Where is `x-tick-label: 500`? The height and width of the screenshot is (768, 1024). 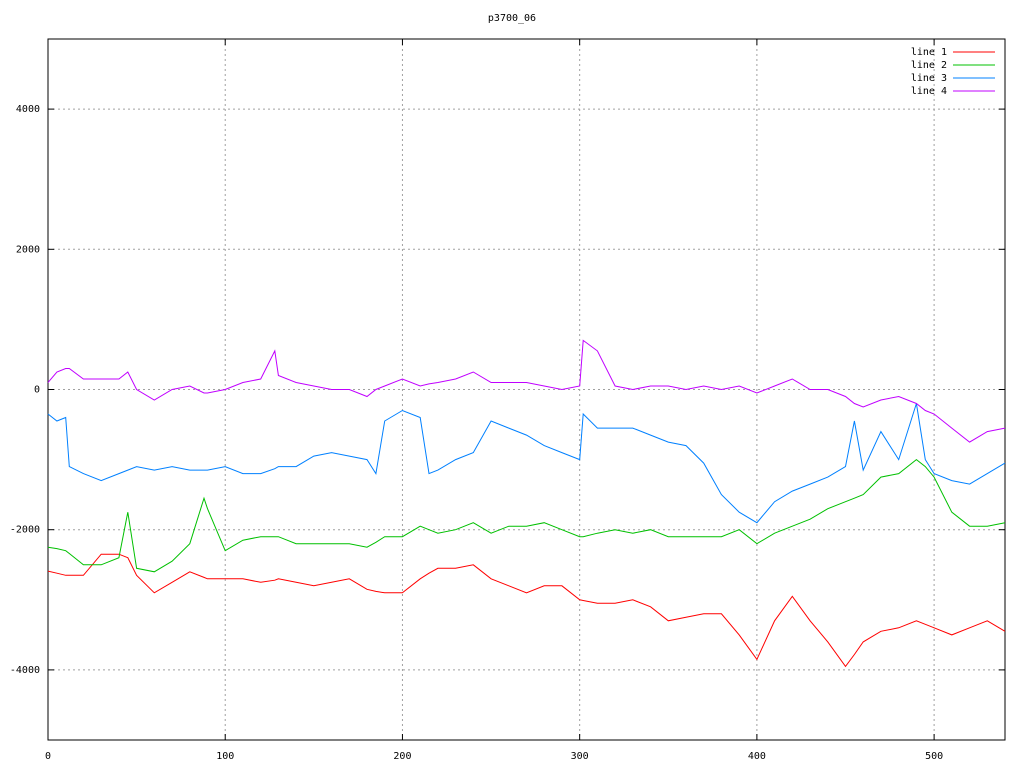 x-tick-label: 500 is located at coordinates (934, 756).